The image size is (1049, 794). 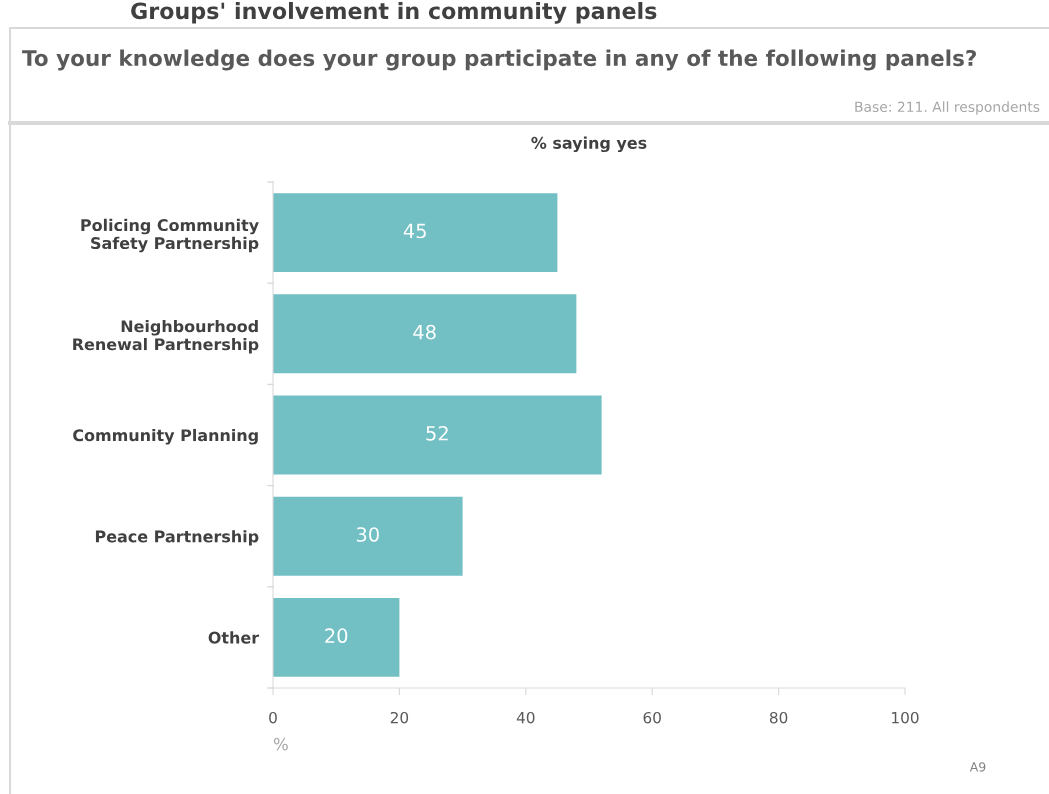 I want to click on x-axis-title: %, so click(x=280, y=744).